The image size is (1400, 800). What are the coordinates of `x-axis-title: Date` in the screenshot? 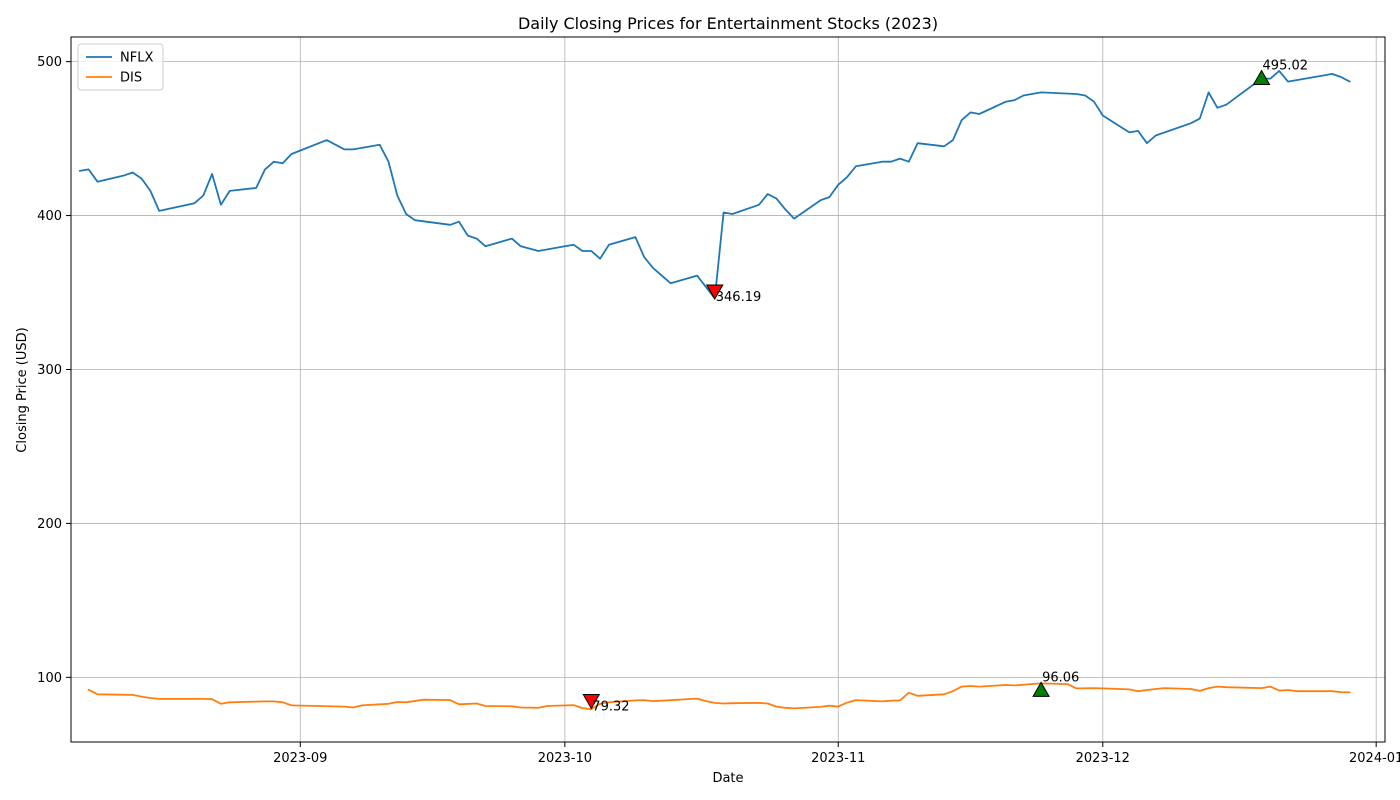 It's located at (727, 778).